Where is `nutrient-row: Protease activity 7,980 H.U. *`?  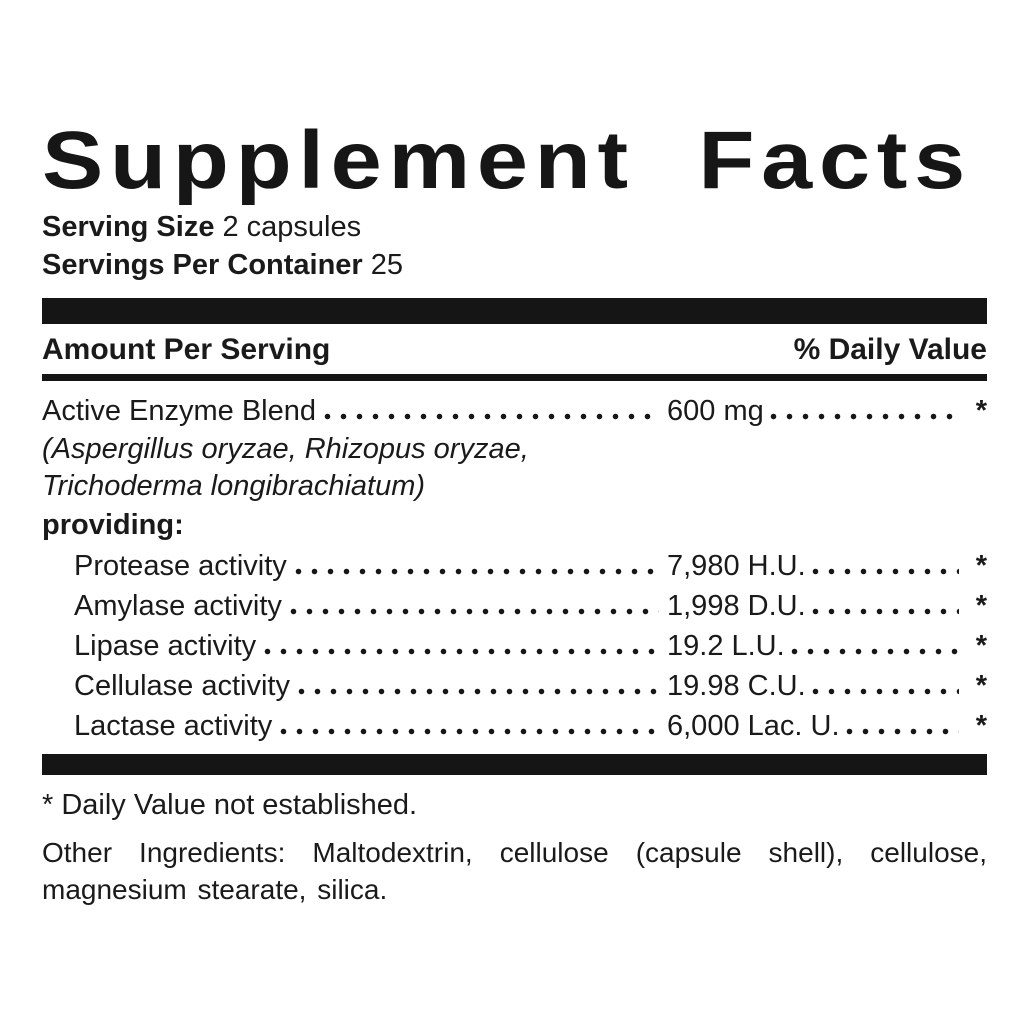 nutrient-row: Protease activity 7,980 H.U. * is located at coordinates (514, 566).